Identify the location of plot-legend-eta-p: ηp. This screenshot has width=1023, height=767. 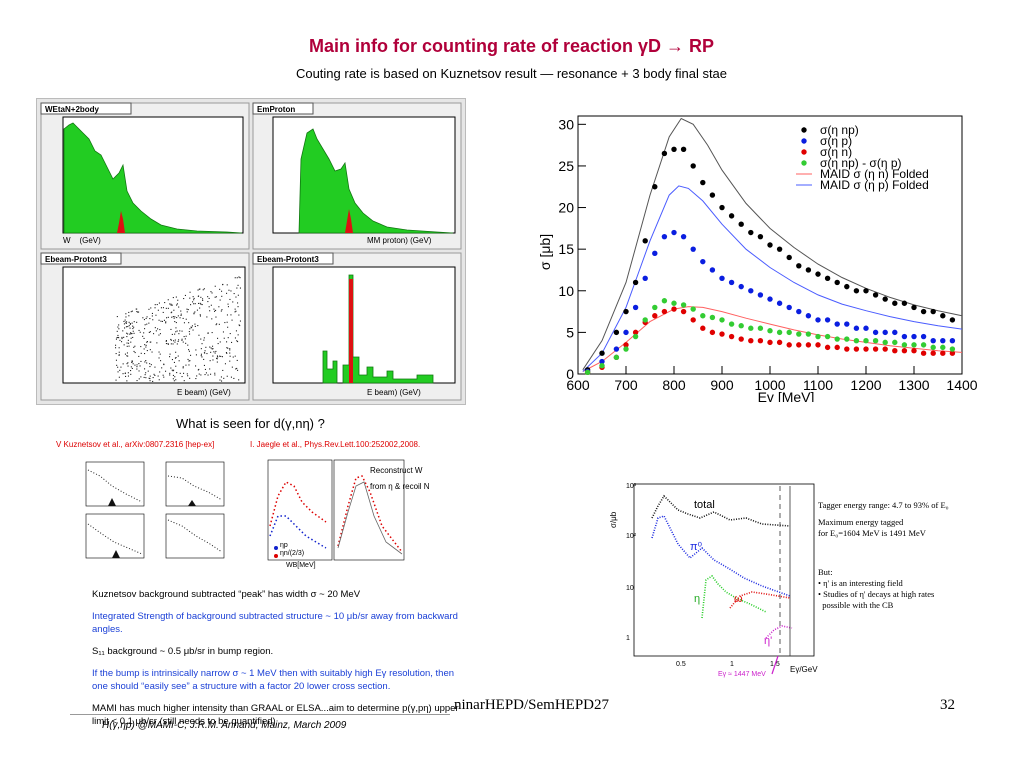
(284, 545).